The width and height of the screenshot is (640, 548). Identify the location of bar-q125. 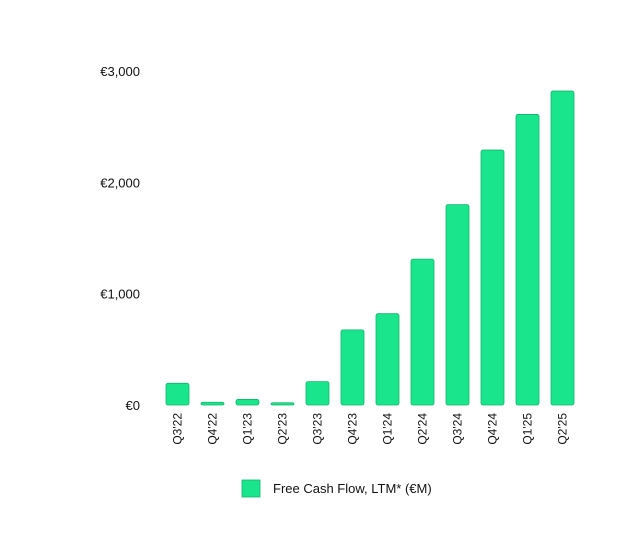
(527, 260).